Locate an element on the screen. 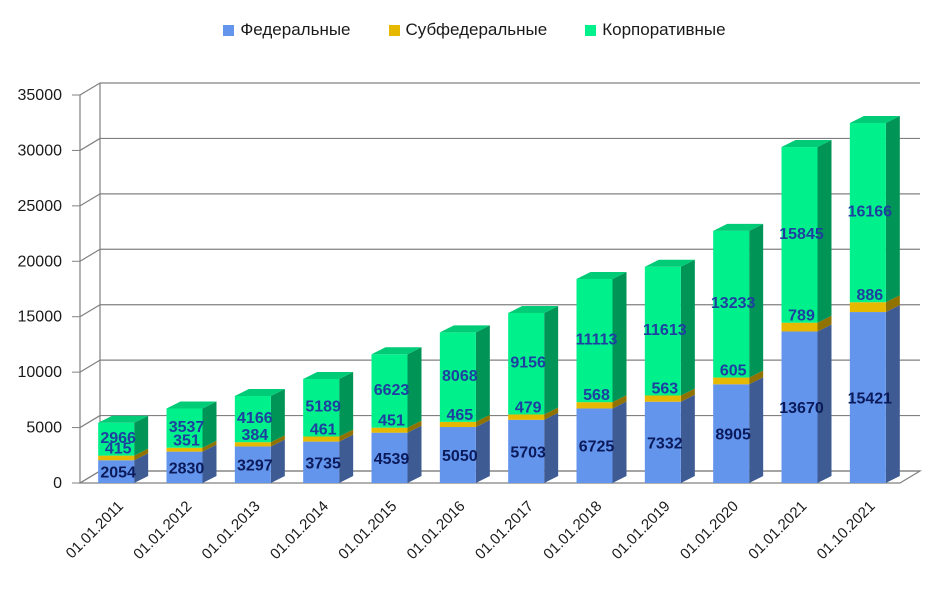 Image resolution: width=949 pixels, height=589 pixels. data-label-1-7: 568 is located at coordinates (596, 395).